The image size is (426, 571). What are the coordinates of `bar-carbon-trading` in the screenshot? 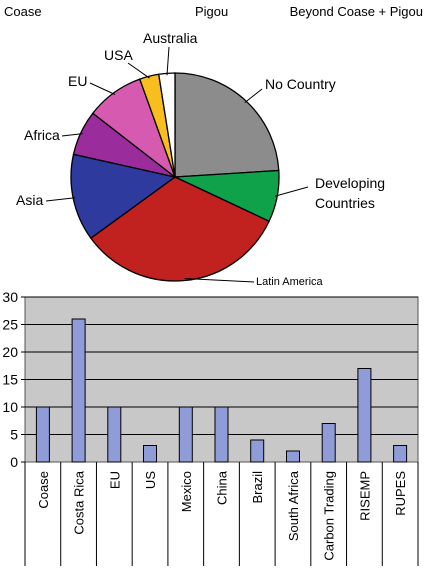 It's located at (328, 443).